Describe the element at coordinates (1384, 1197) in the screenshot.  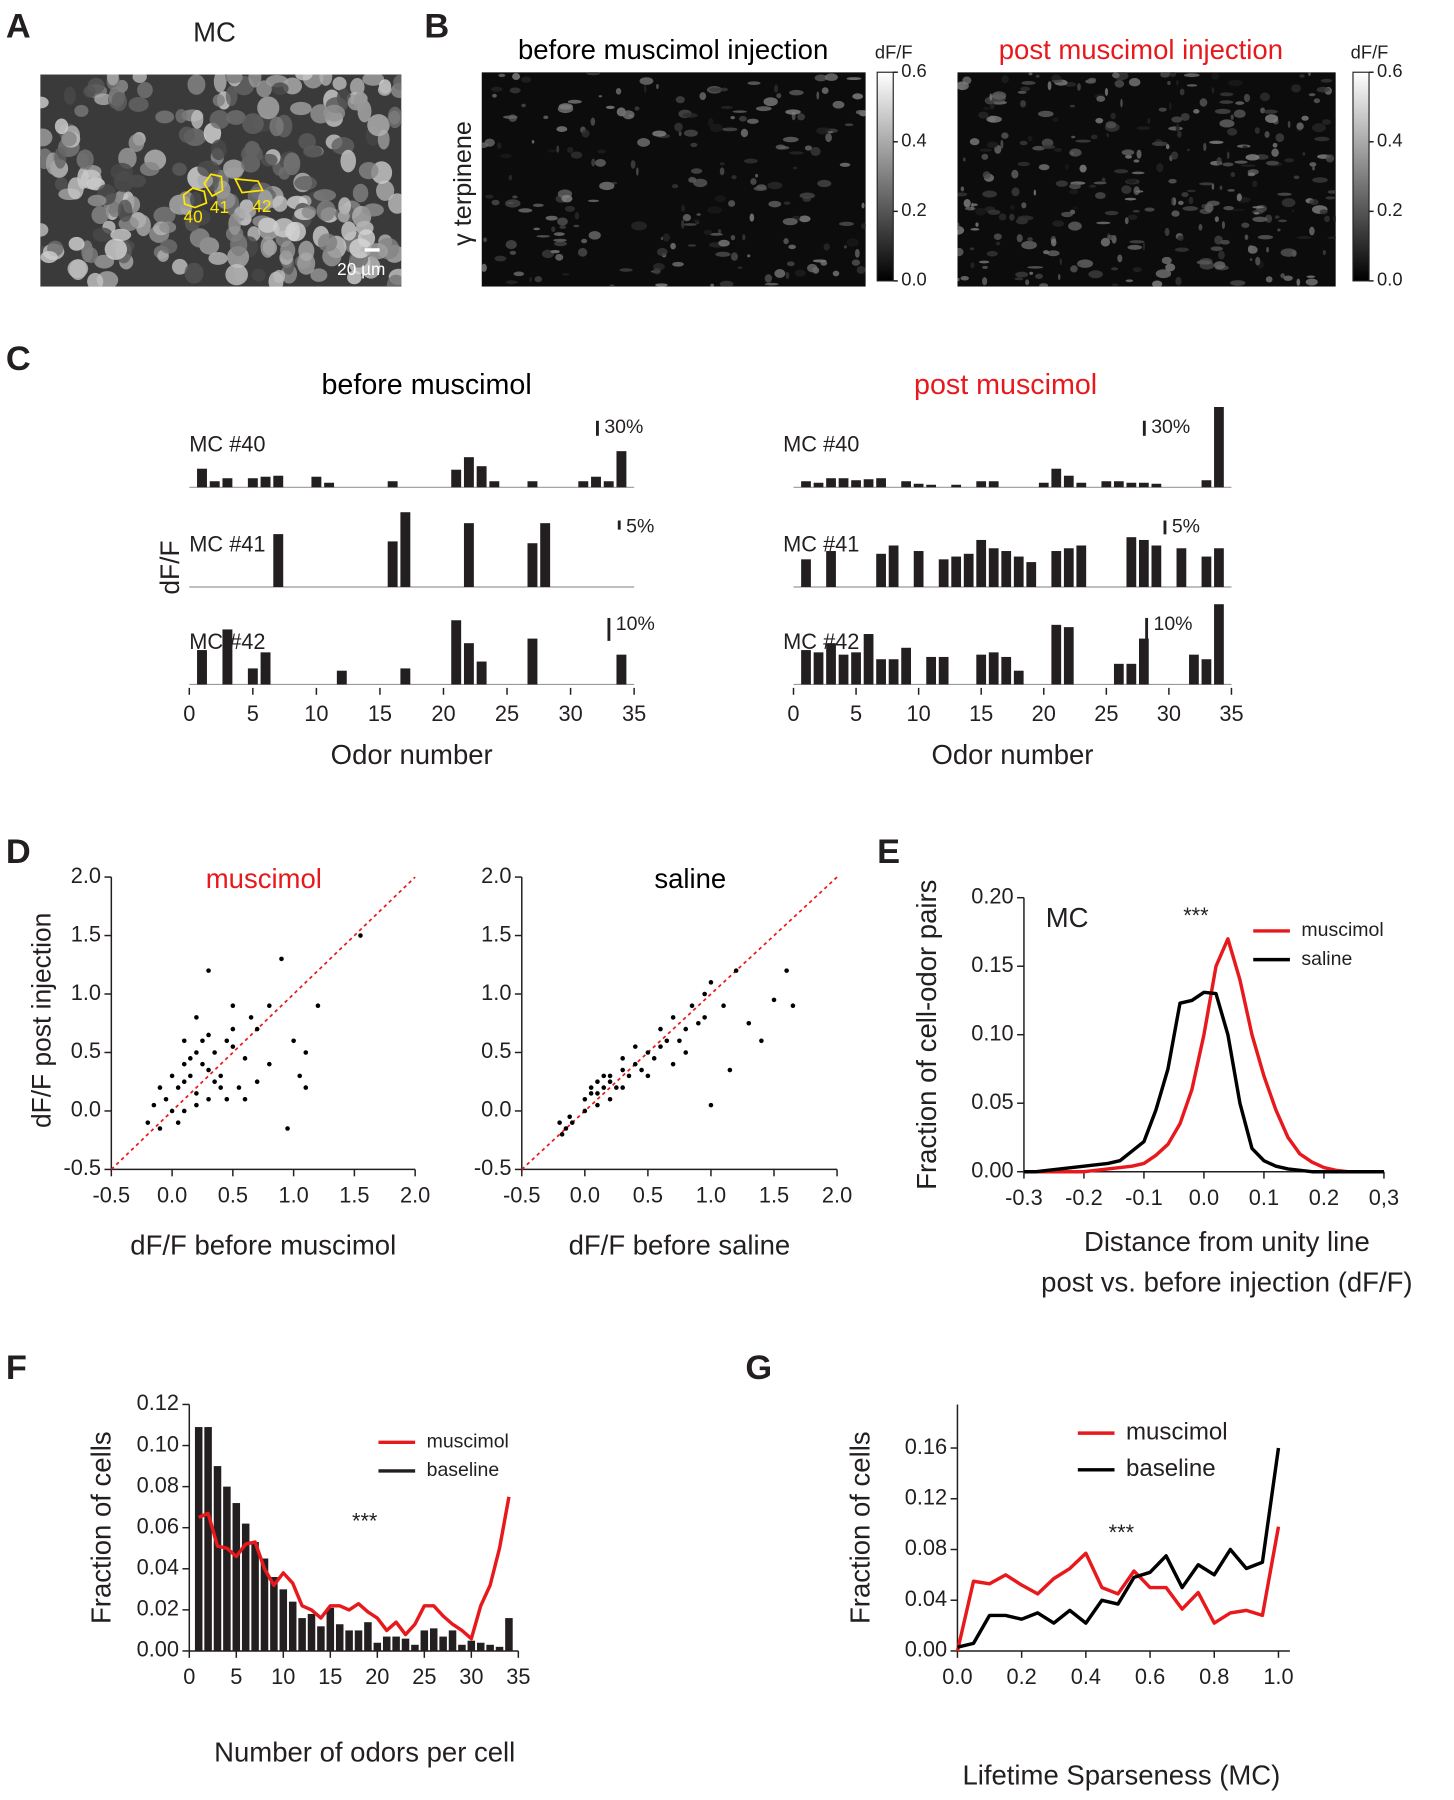
I see `x-tick-label: 0,3` at that location.